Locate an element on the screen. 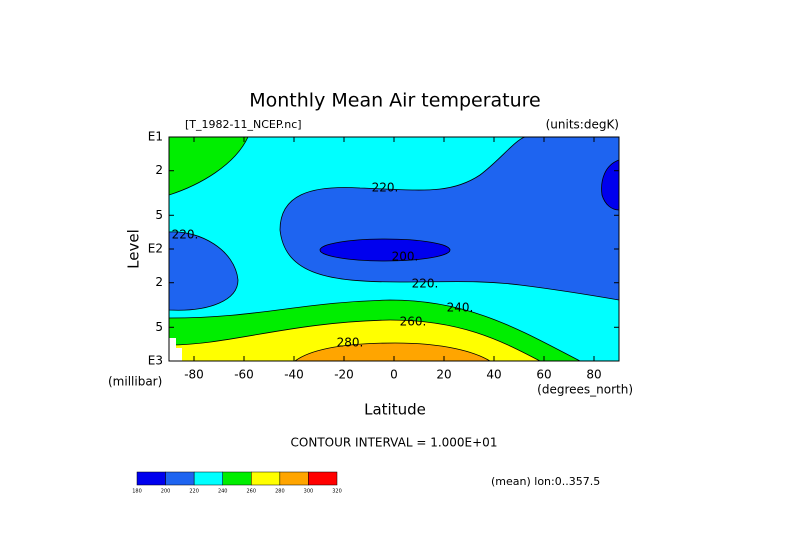 The width and height of the screenshot is (789, 558). subtitle-left: [T_1982-11_NCEP.nc] is located at coordinates (243, 124).